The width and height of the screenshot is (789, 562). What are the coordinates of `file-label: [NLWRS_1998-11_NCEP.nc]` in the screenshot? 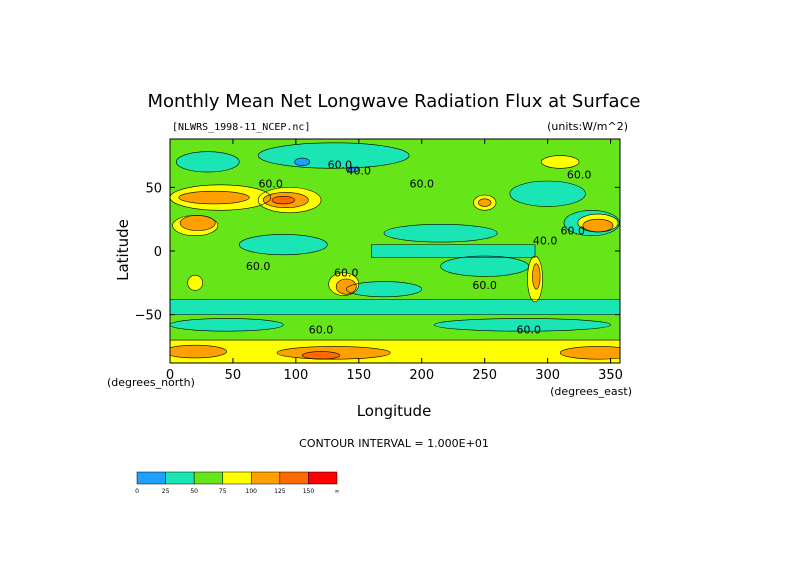 It's located at (241, 127).